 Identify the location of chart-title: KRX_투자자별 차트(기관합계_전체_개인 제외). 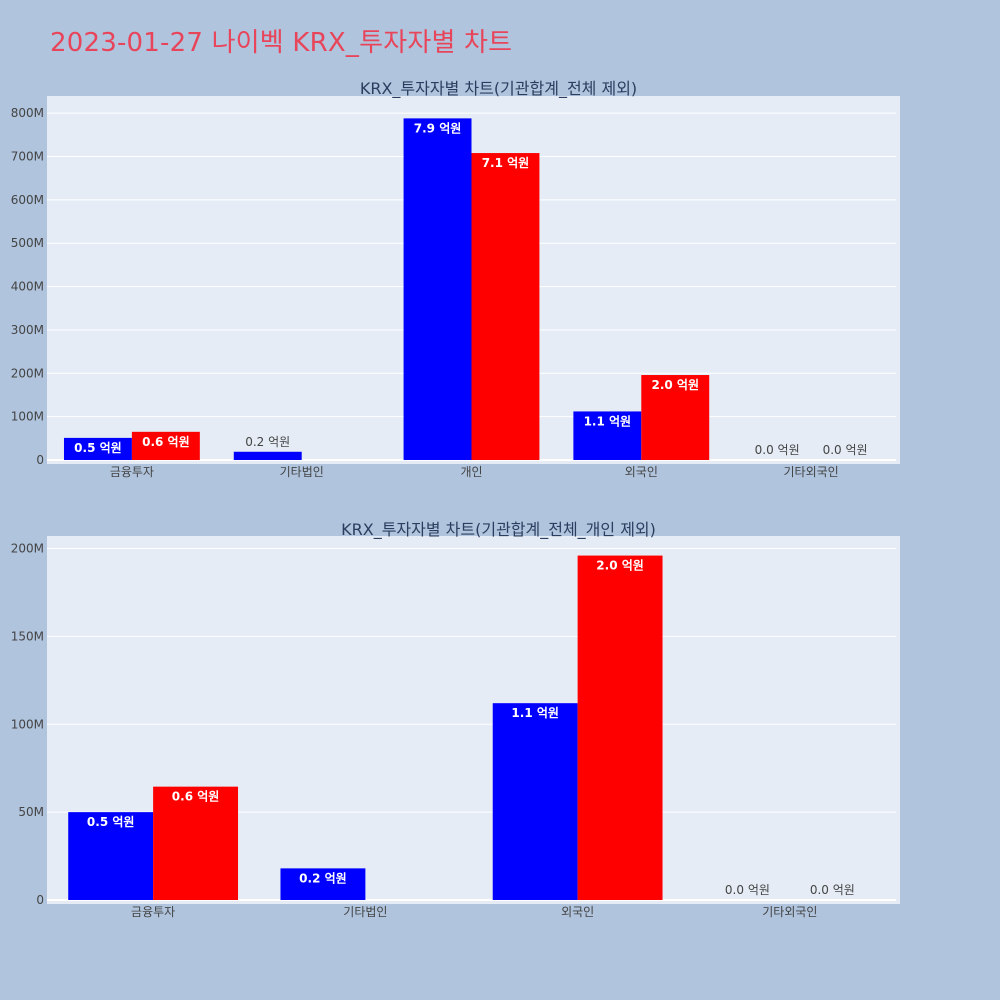
(498, 530).